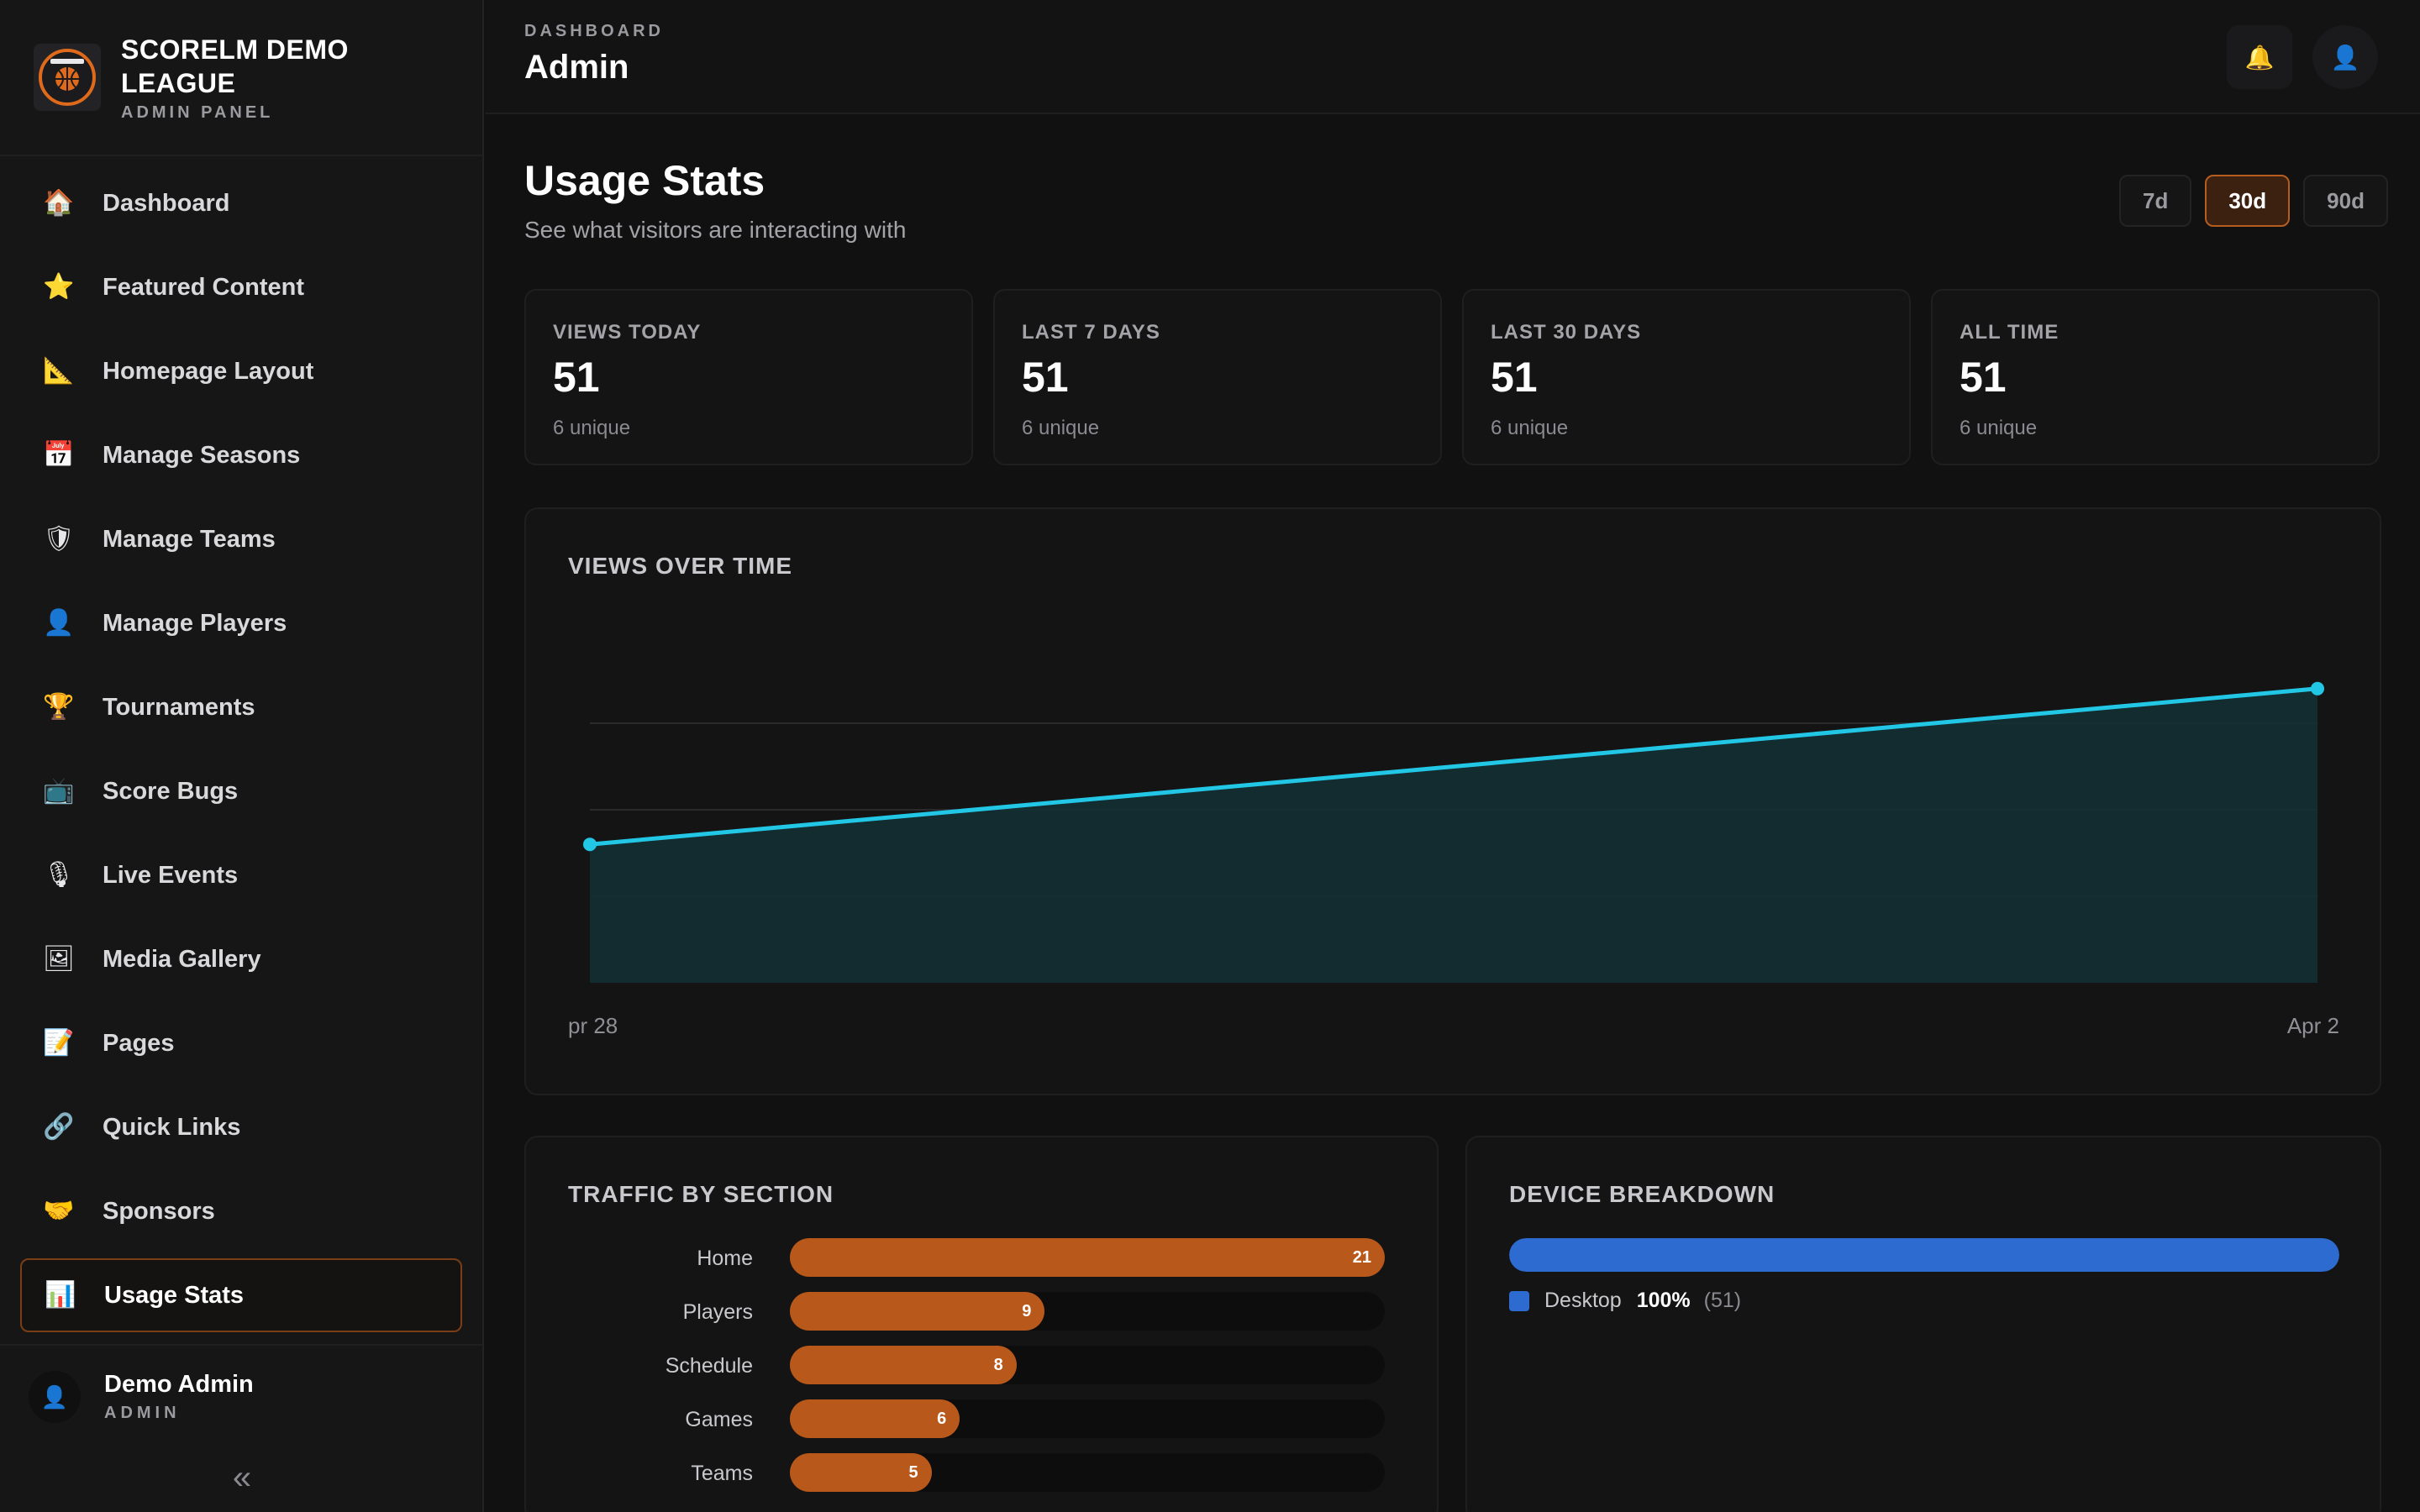 This screenshot has width=2420, height=1512. What do you see at coordinates (2260, 57) in the screenshot?
I see `notifications-button: 🔔` at bounding box center [2260, 57].